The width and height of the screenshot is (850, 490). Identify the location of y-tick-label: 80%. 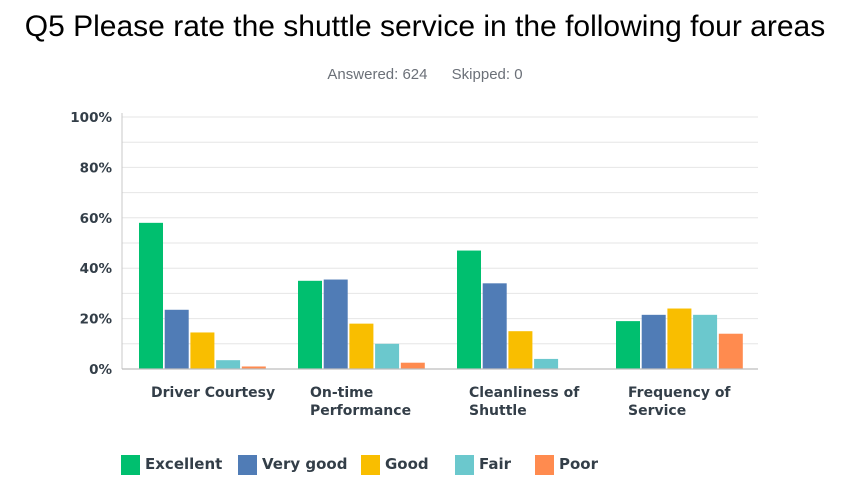
(96, 168).